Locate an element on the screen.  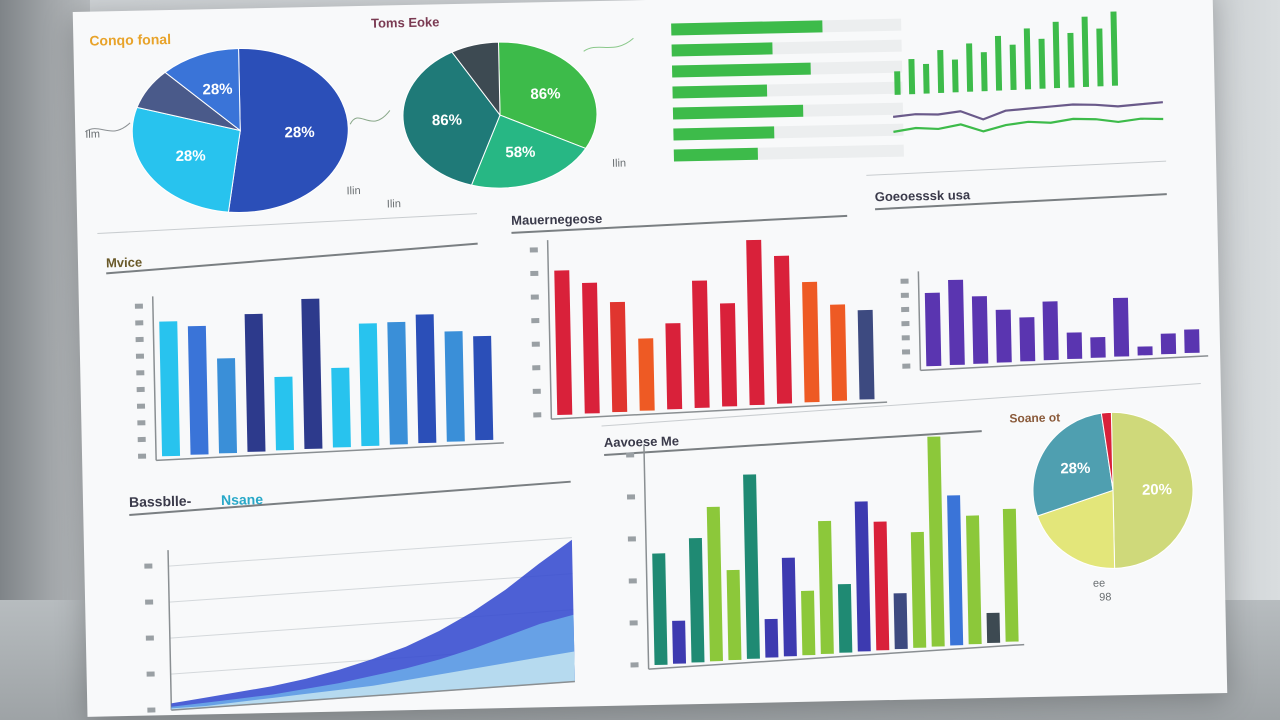
pie-chart-1: 28% 28% 28% Ilm Ilin Ilin is located at coordinates (242, 131).